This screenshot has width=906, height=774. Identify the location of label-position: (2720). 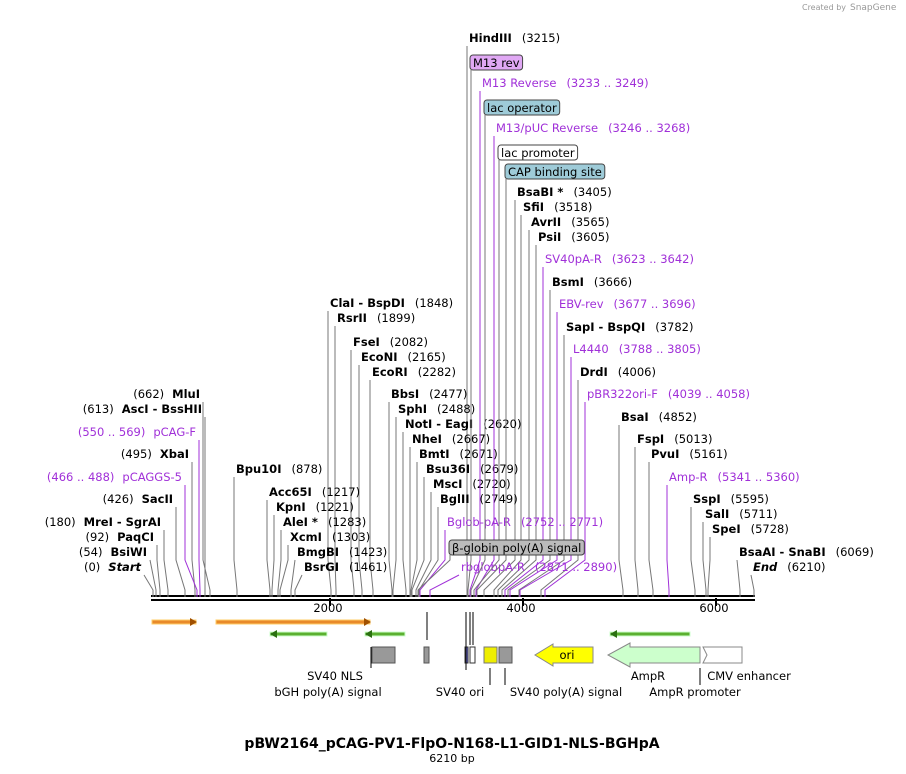
(491, 484).